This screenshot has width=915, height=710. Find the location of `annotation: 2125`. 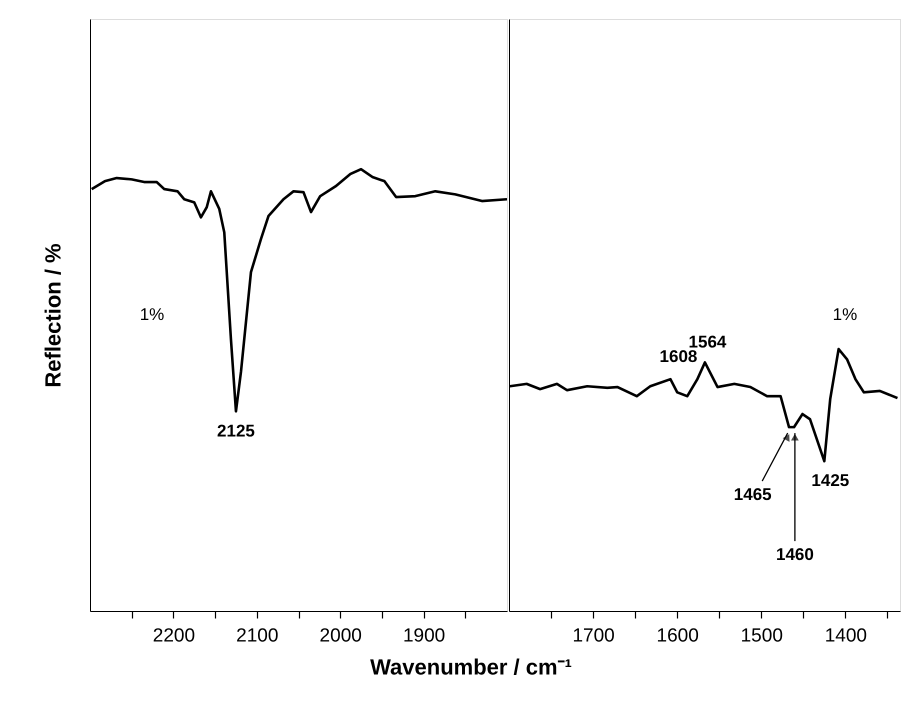

annotation: 2125 is located at coordinates (236, 430).